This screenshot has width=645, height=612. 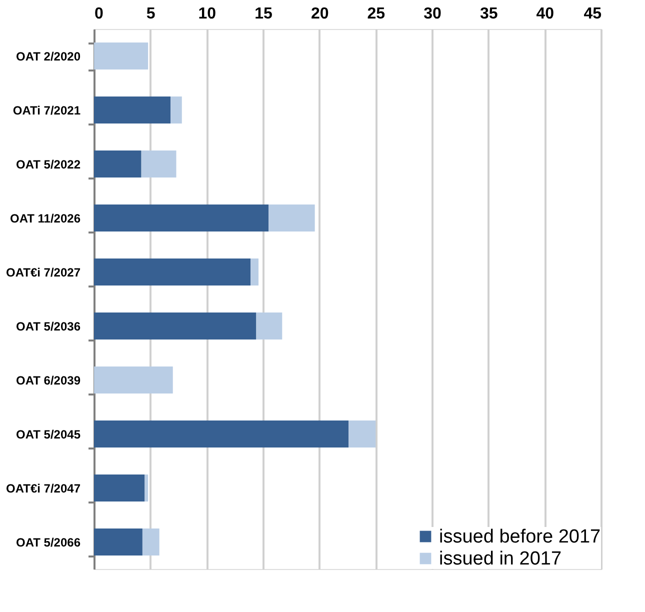 What do you see at coordinates (48, 165) in the screenshot?
I see `y-tick-label: OAT 5/2022` at bounding box center [48, 165].